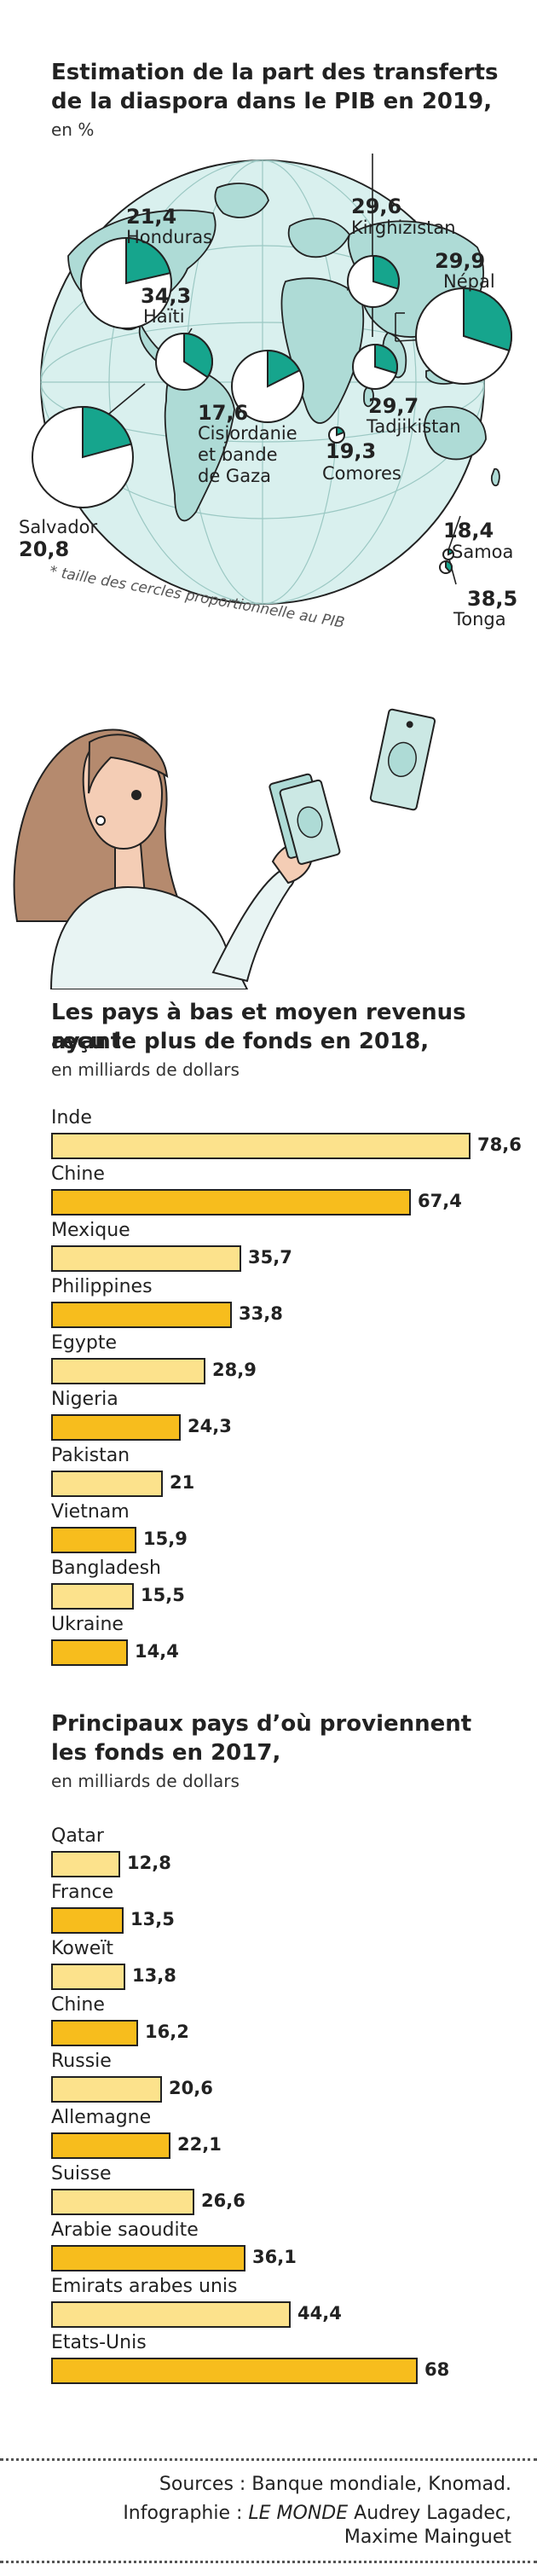  I want to click on shirt-icon, so click(149, 937).